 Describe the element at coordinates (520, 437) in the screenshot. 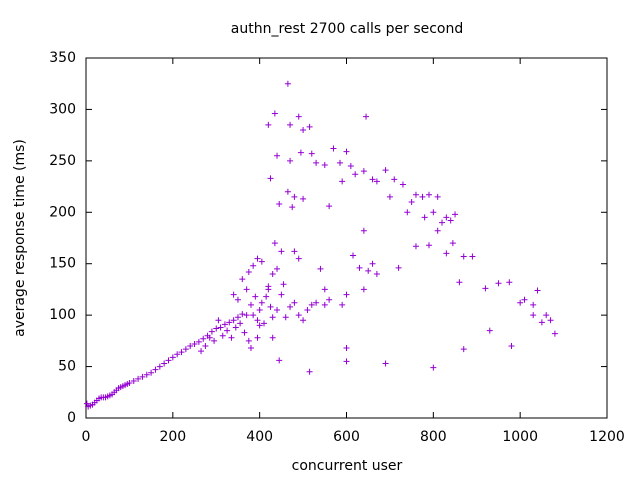

I see `x-tick-label: 1000` at that location.